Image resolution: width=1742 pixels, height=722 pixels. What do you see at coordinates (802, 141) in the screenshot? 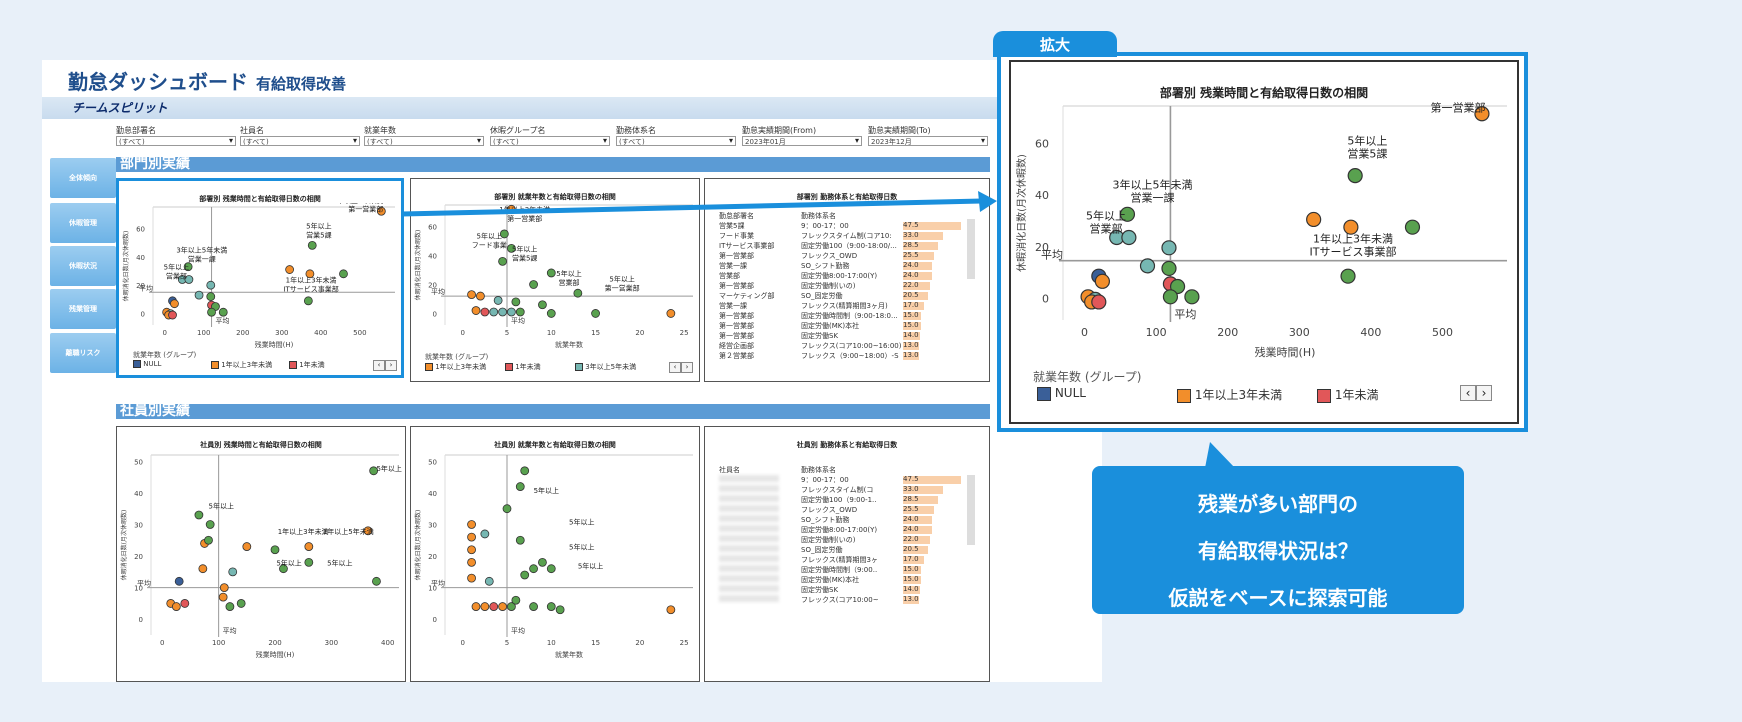
I see `filter-select: 2023年01月` at bounding box center [802, 141].